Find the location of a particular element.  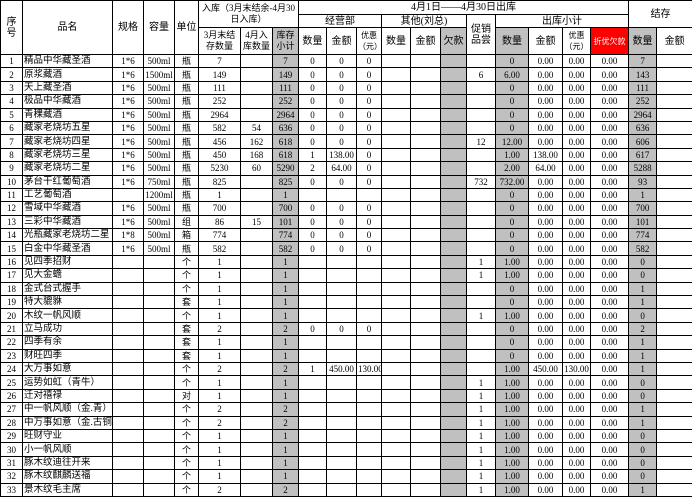

product-name: 立马成功 is located at coordinates (67, 329).